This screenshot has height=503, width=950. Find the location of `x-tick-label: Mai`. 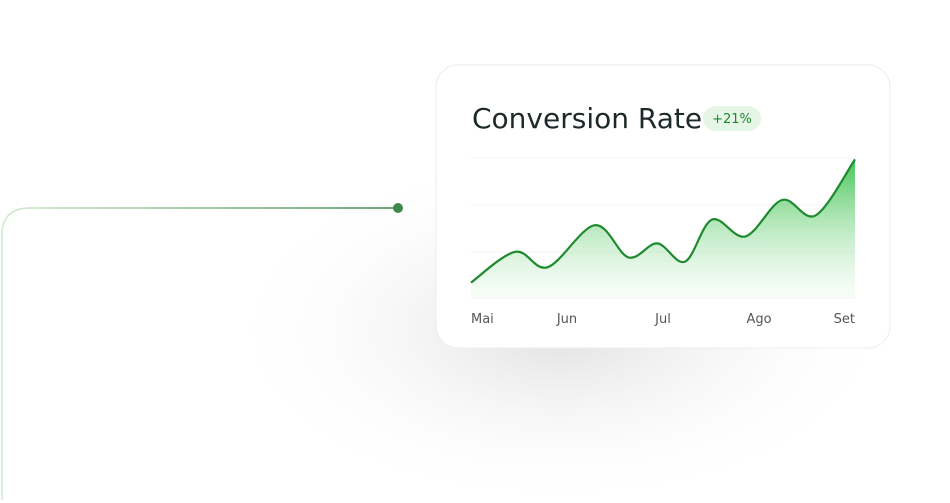

x-tick-label: Mai is located at coordinates (482, 319).